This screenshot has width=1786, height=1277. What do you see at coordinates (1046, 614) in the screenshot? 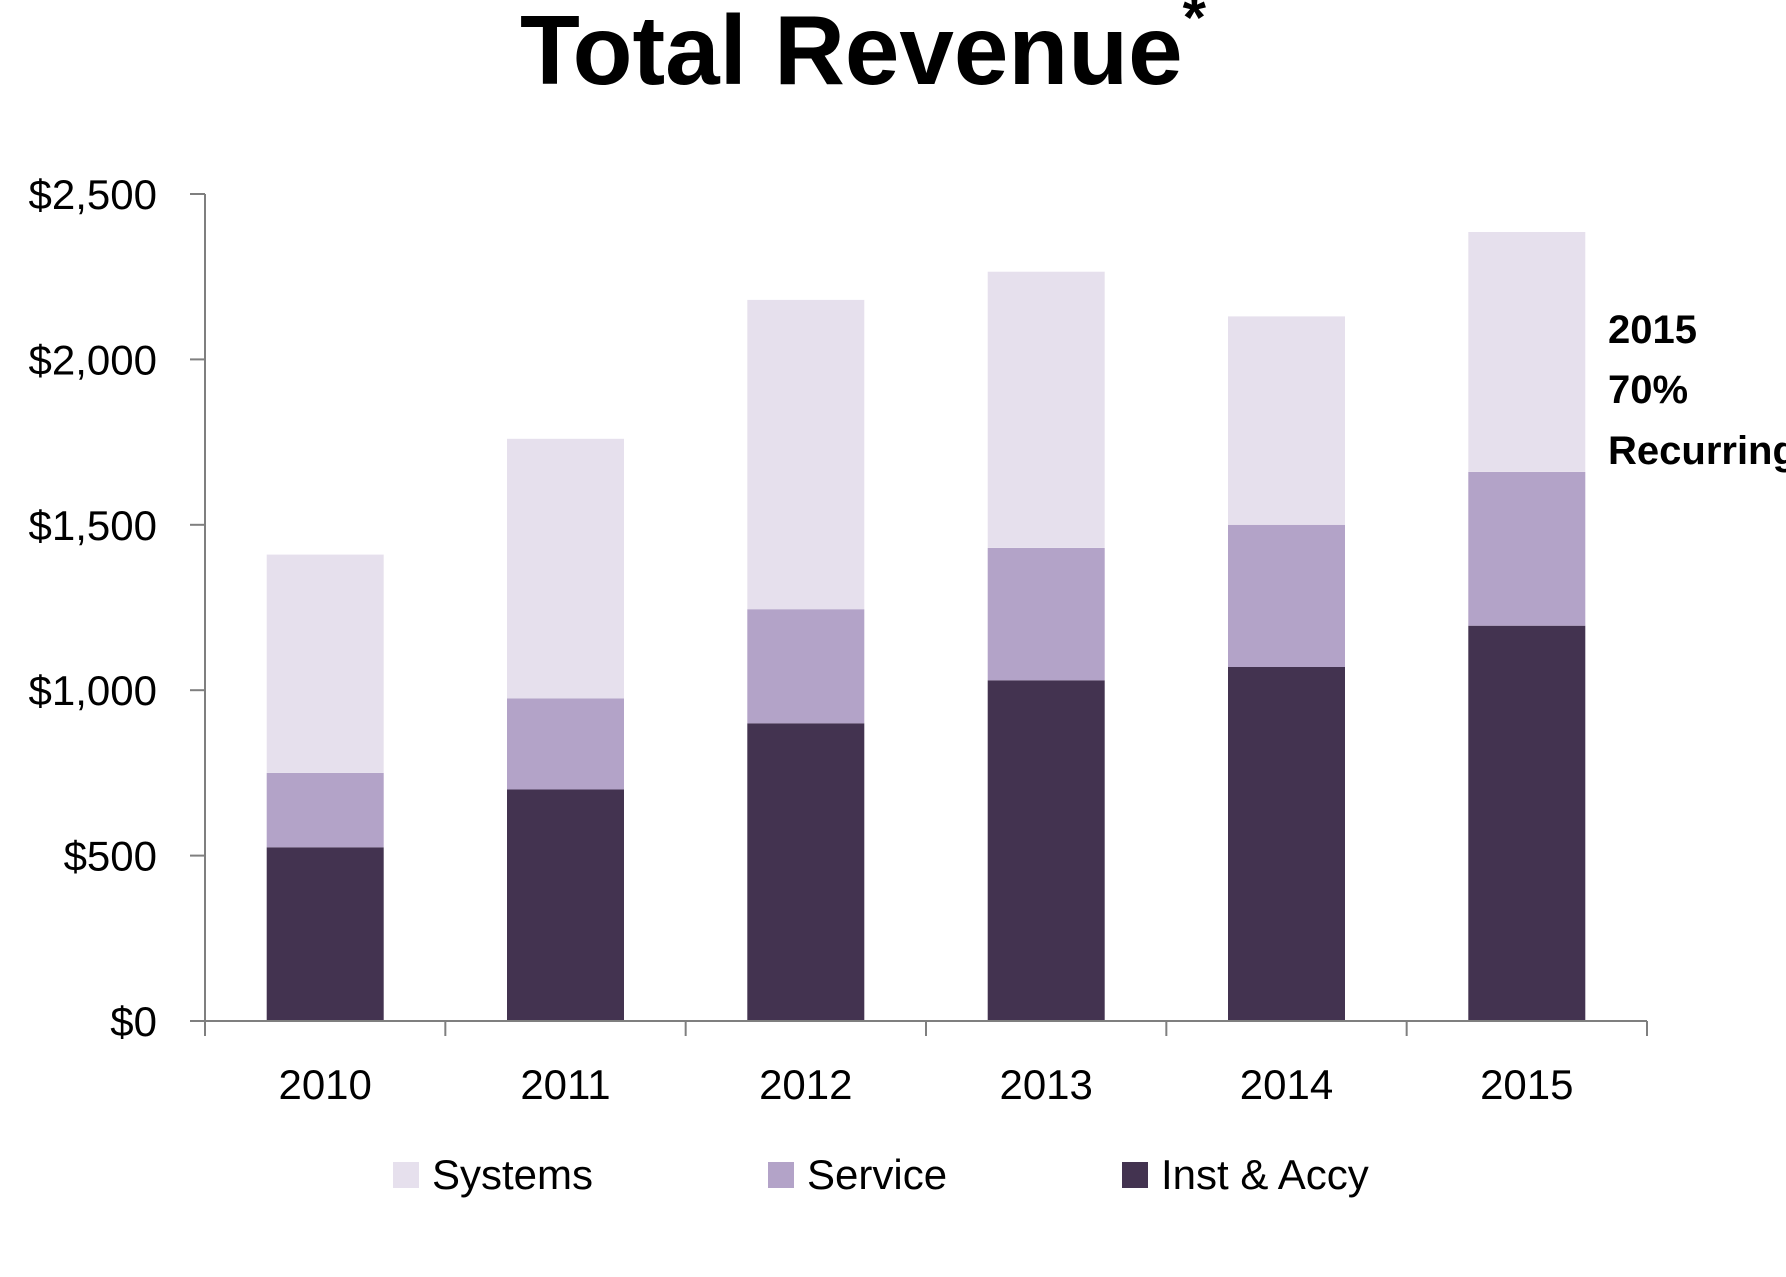
I see `bar-segment-service-2013` at bounding box center [1046, 614].